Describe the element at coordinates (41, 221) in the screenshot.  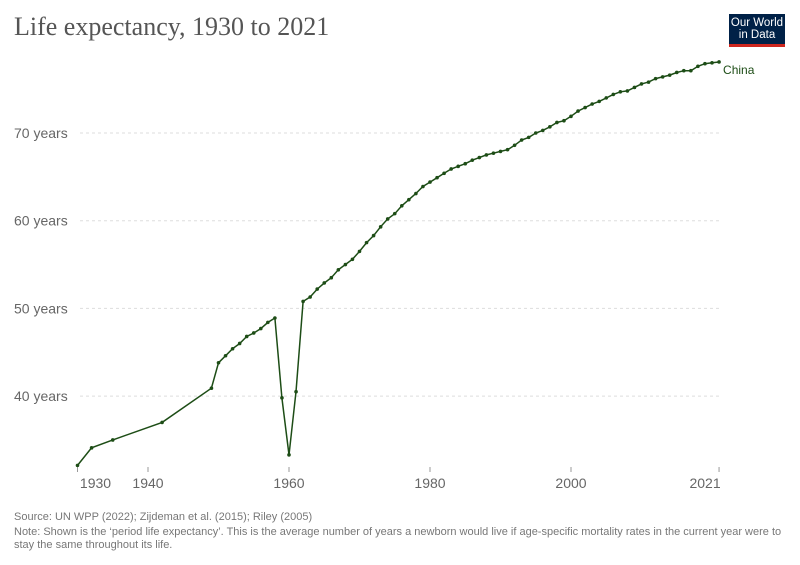
I see `y-tick-label: 60 years` at that location.